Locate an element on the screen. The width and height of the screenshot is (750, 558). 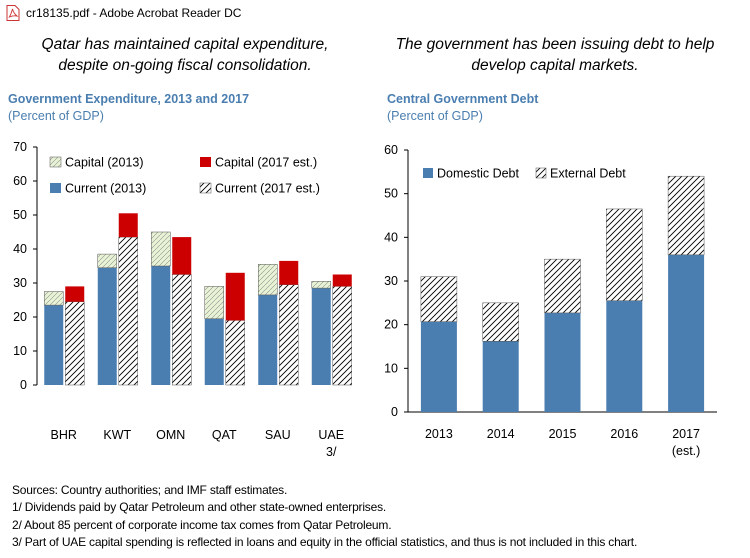
bar-capital-2017-est-omn is located at coordinates (182, 256).